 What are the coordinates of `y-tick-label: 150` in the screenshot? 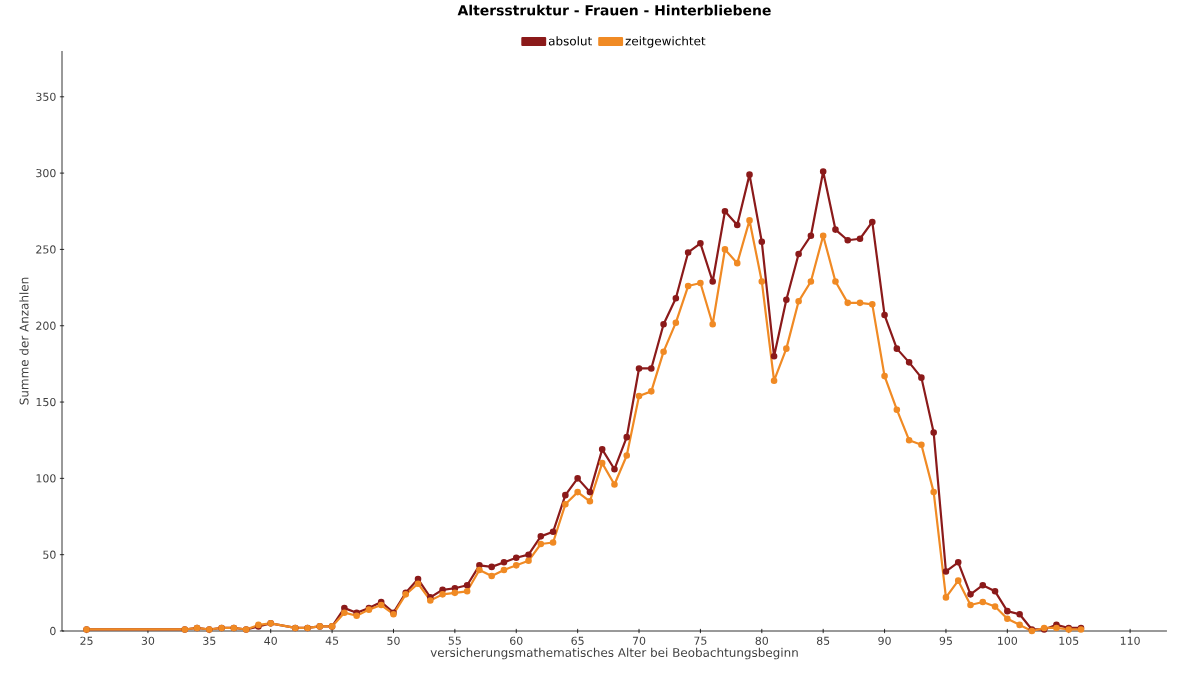 It's located at (46, 402).